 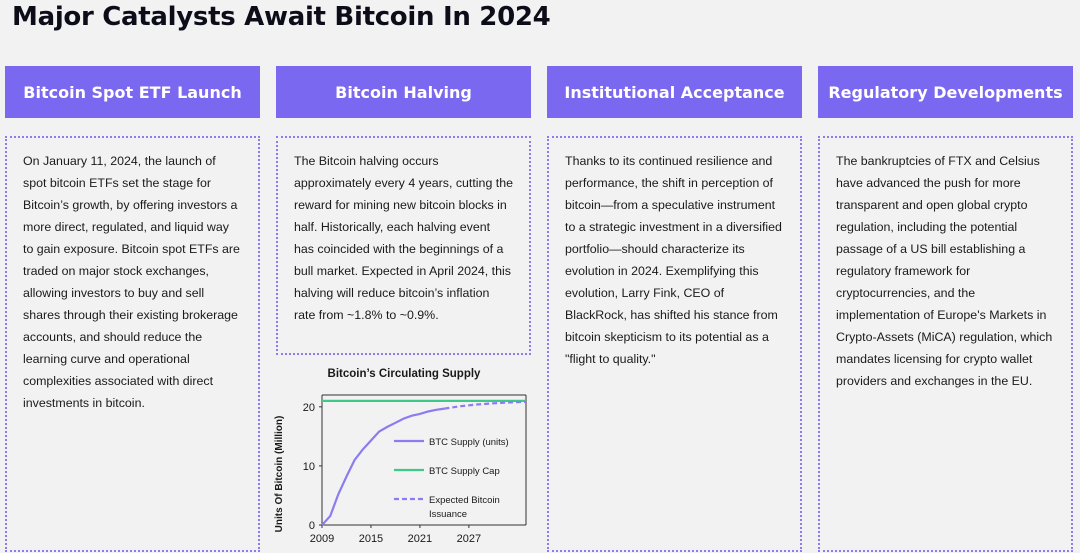 What do you see at coordinates (405, 374) in the screenshot?
I see `chart-title: Bitcoin’s Circulating Supply` at bounding box center [405, 374].